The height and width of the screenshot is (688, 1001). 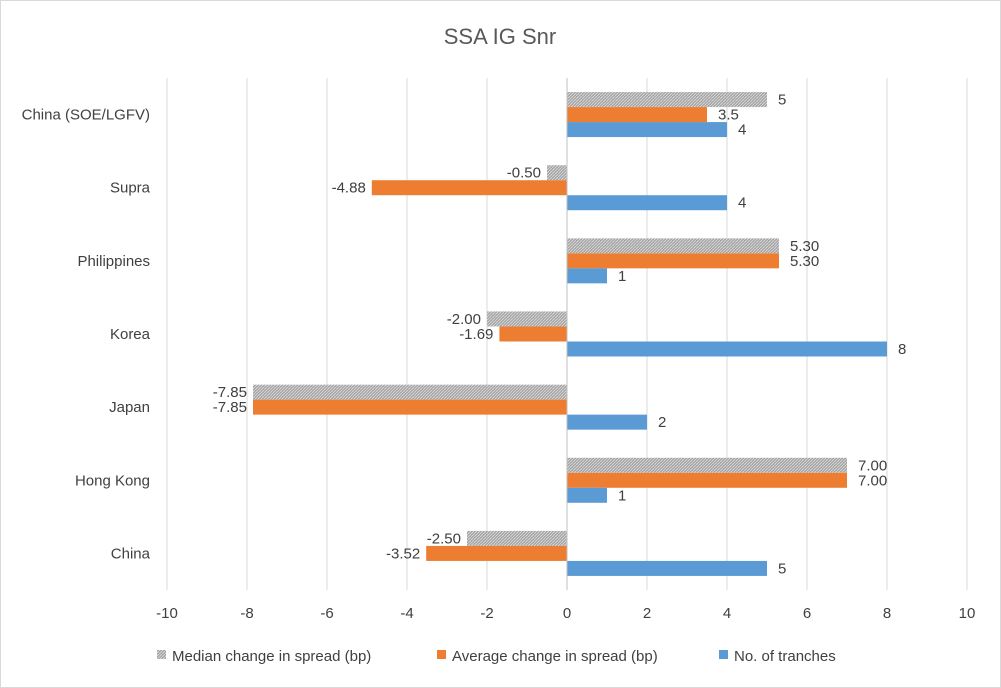 I want to click on x-tick-label: -6, so click(x=326, y=613).